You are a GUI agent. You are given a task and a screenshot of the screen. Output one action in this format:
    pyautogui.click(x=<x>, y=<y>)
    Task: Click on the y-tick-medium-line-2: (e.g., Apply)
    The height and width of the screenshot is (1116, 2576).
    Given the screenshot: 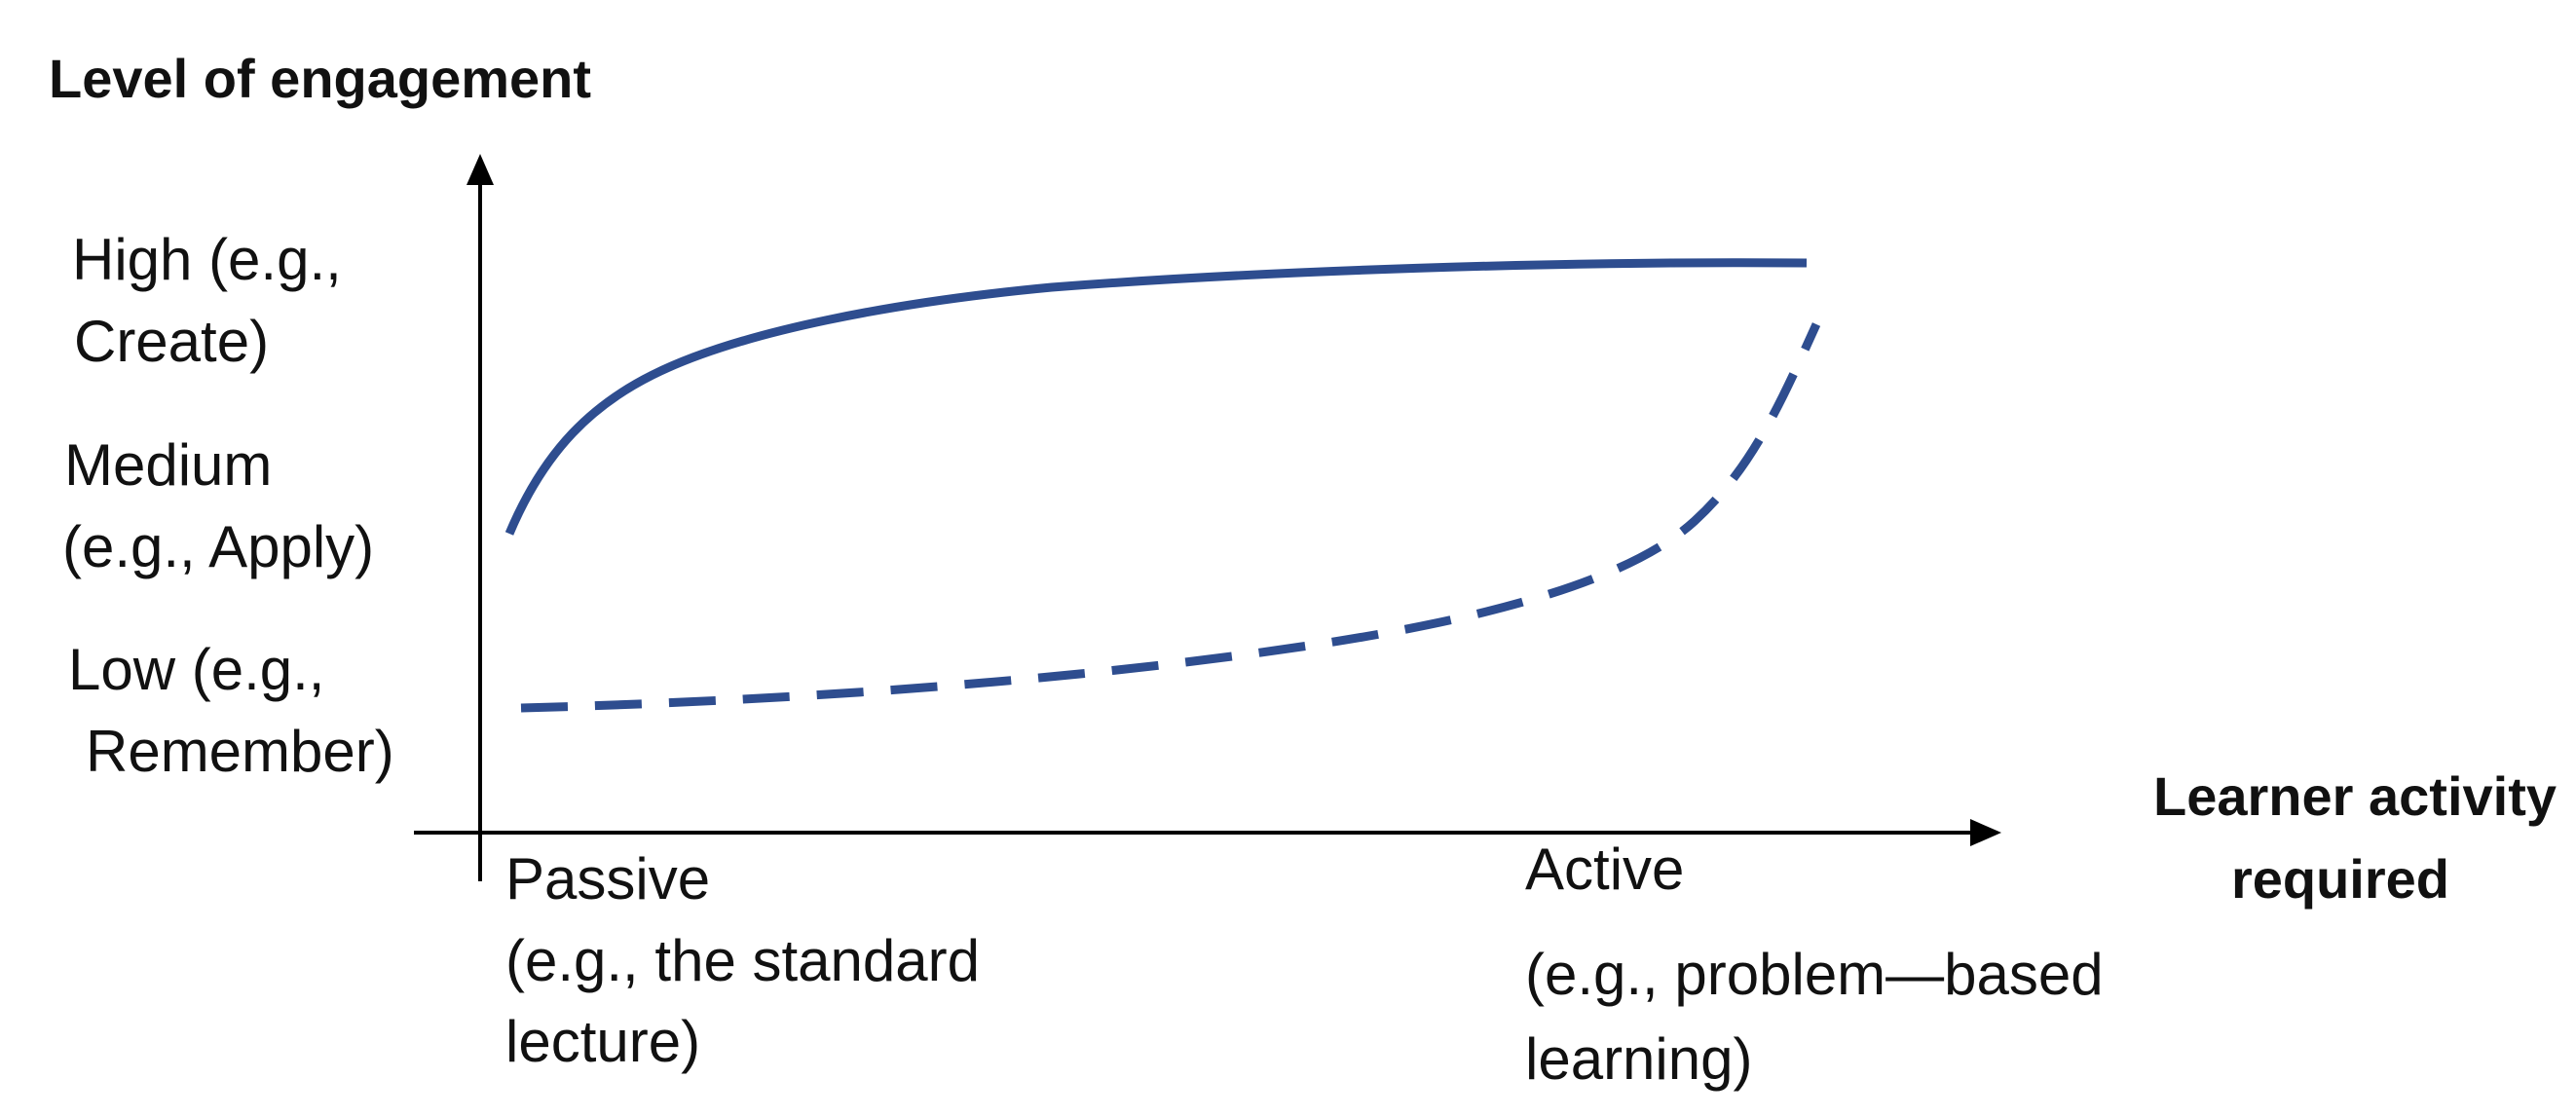 What is the action you would take?
    pyautogui.click(x=218, y=546)
    